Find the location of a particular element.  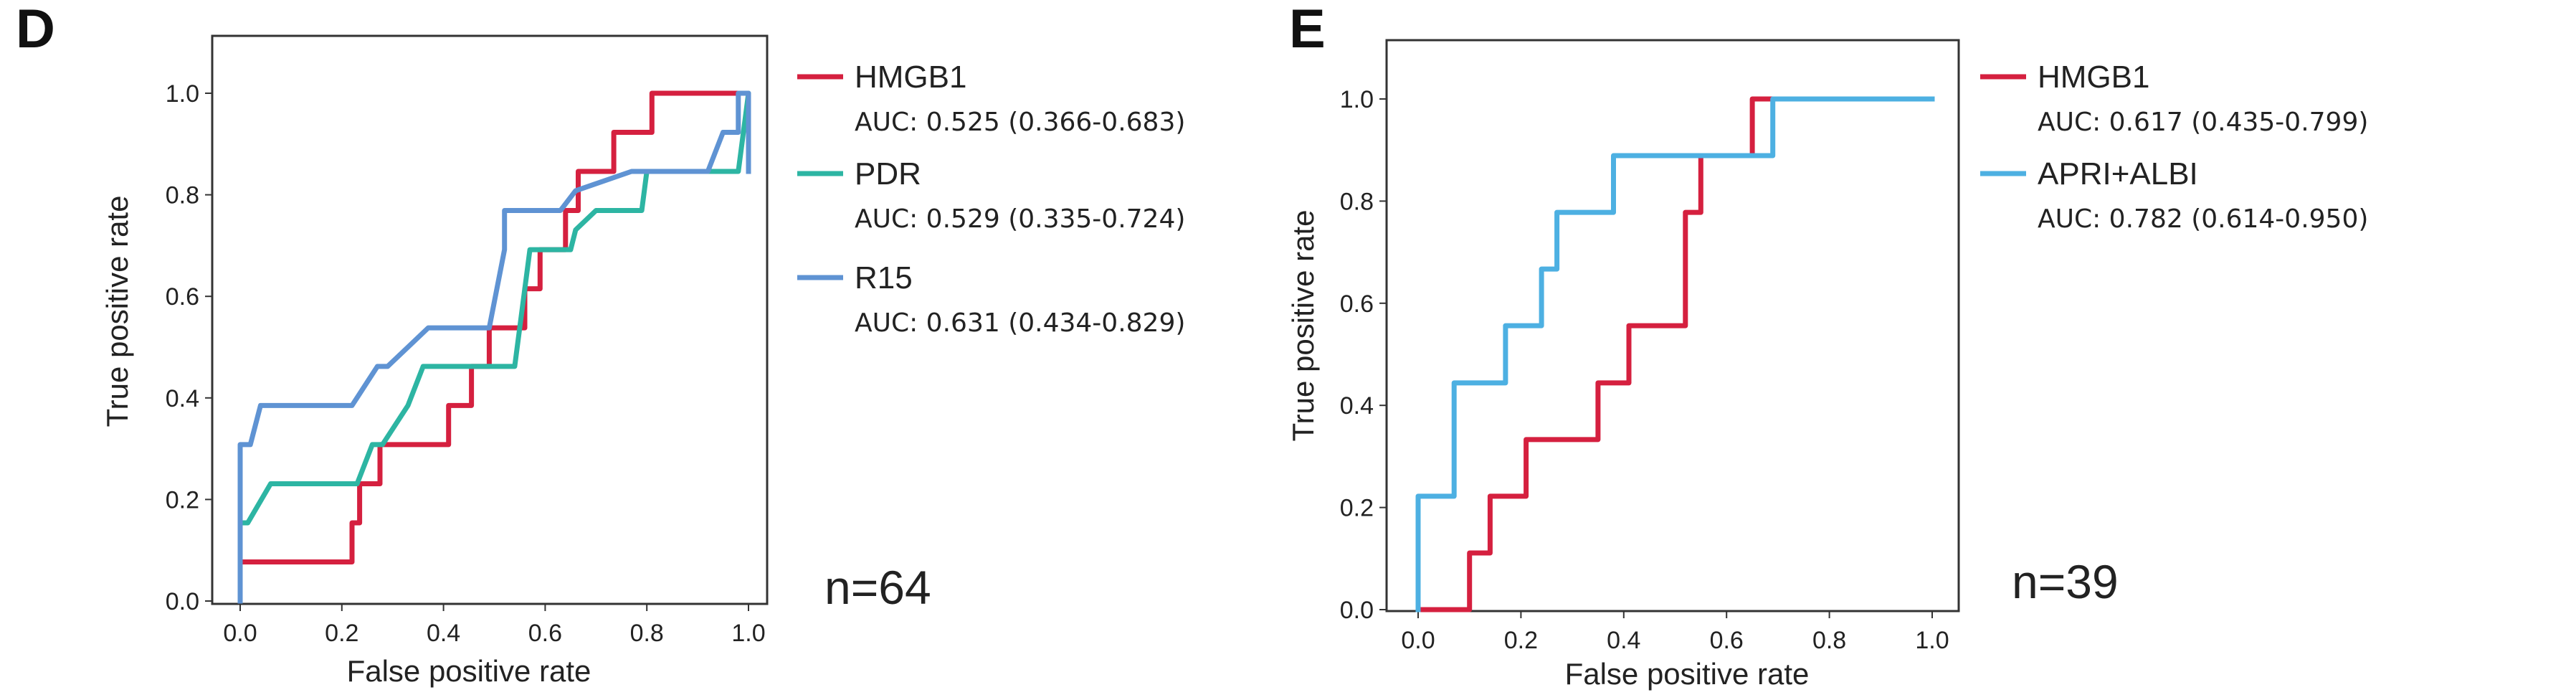

panel-e-y-tick-label: 0.2 is located at coordinates (1357, 508).